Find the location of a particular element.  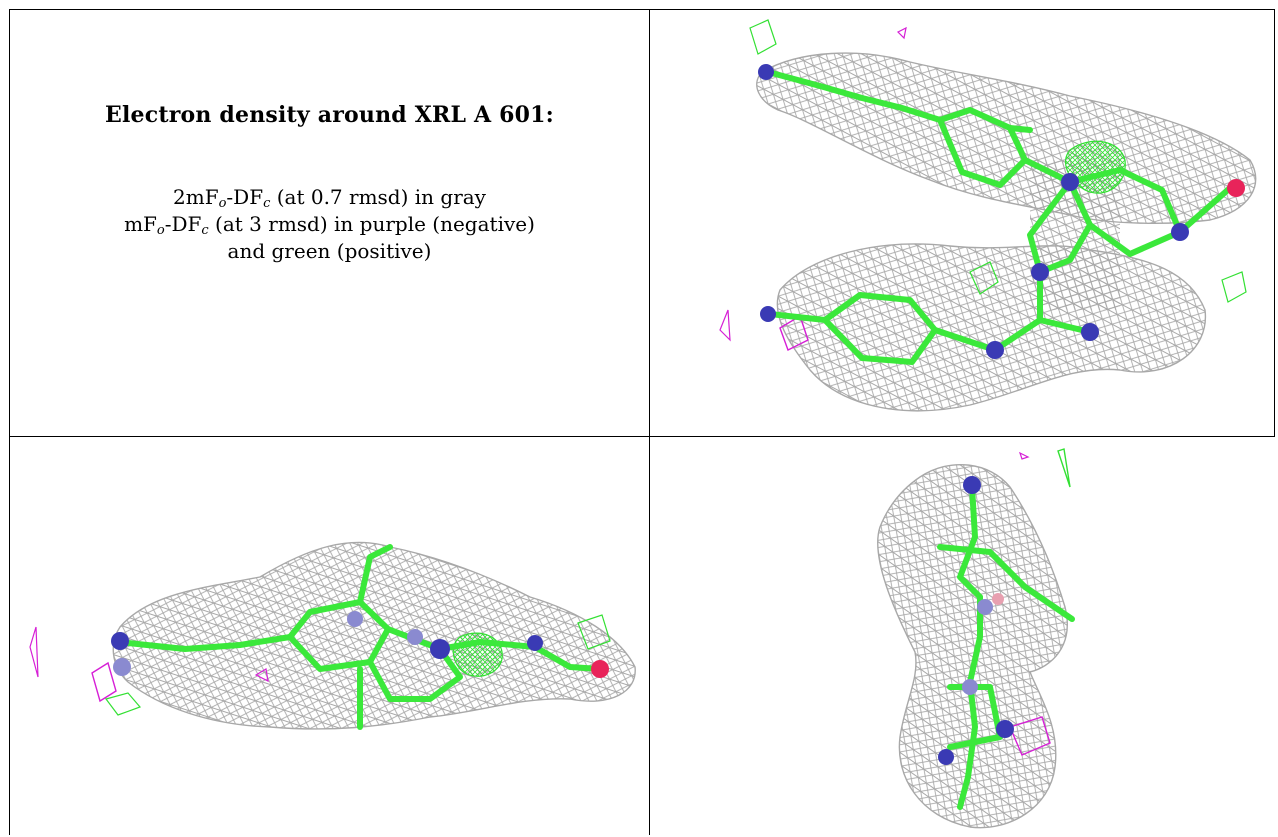

nitrogen-atoms-bottom-right is located at coordinates (976, 620).